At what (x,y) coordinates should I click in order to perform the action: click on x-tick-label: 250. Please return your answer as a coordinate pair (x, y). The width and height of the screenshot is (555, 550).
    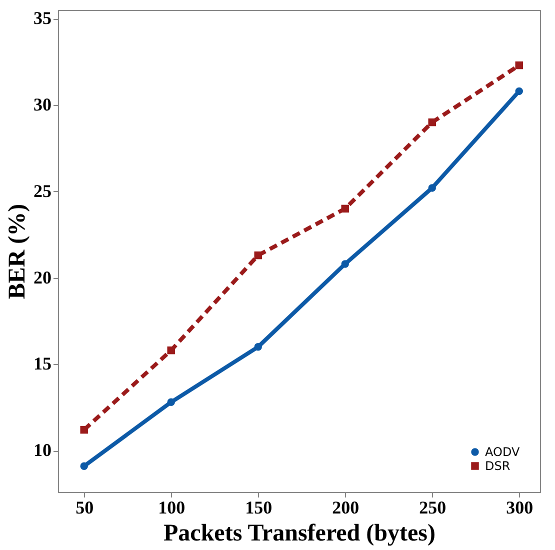
    Looking at the image, I should click on (432, 508).